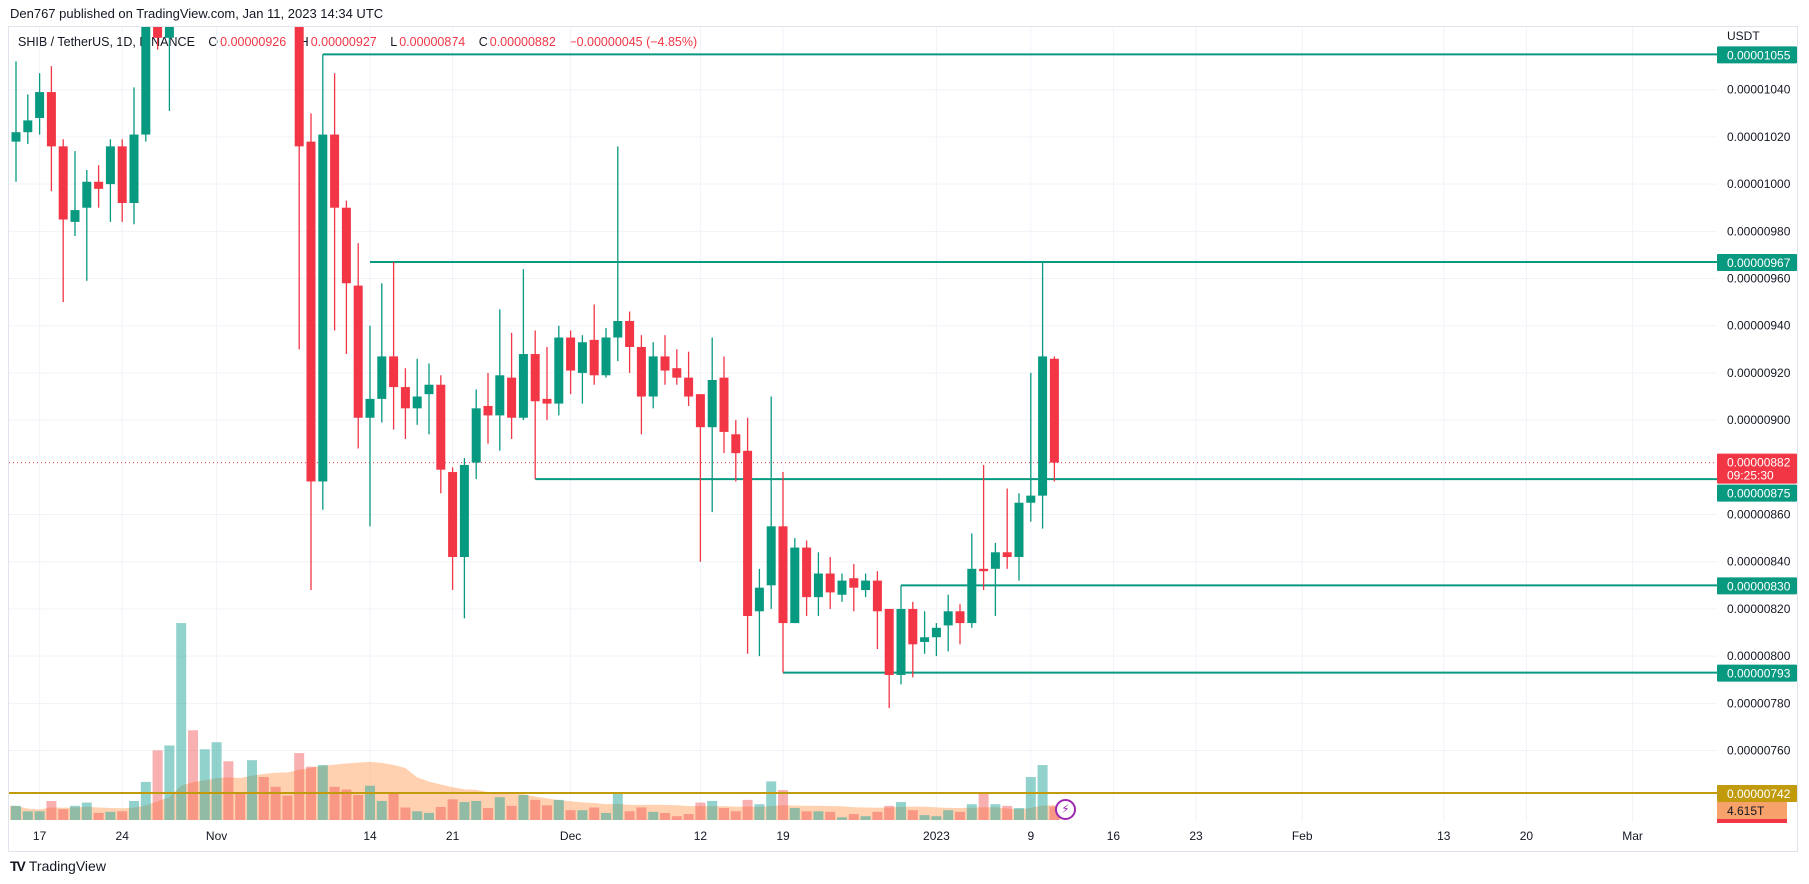 The image size is (1809, 884). I want to click on change-value: −0.00000045 (−4.85%), so click(633, 42).